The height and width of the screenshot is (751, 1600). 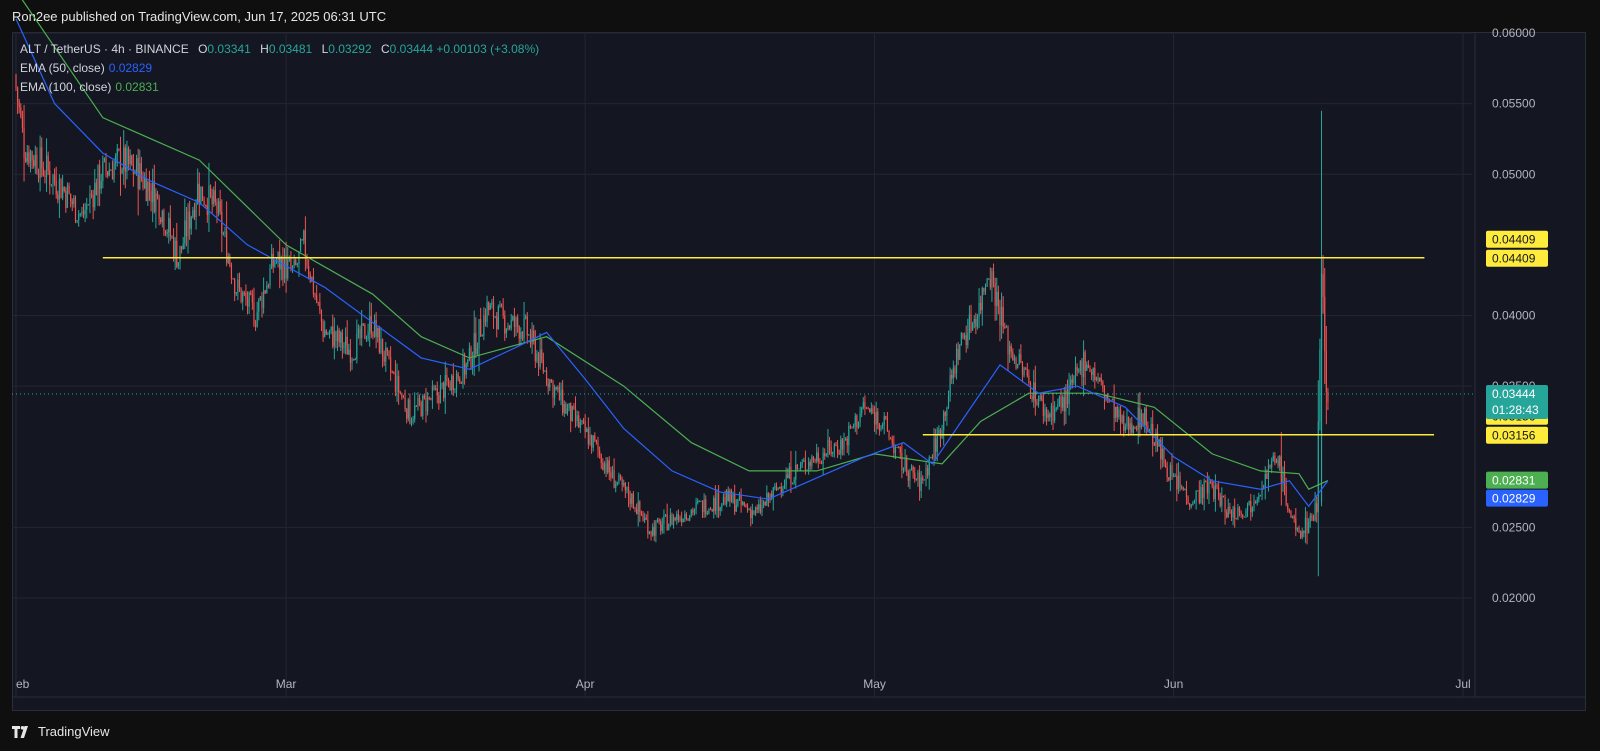 What do you see at coordinates (1517, 258) in the screenshot?
I see `level-badge-0: 0.04409` at bounding box center [1517, 258].